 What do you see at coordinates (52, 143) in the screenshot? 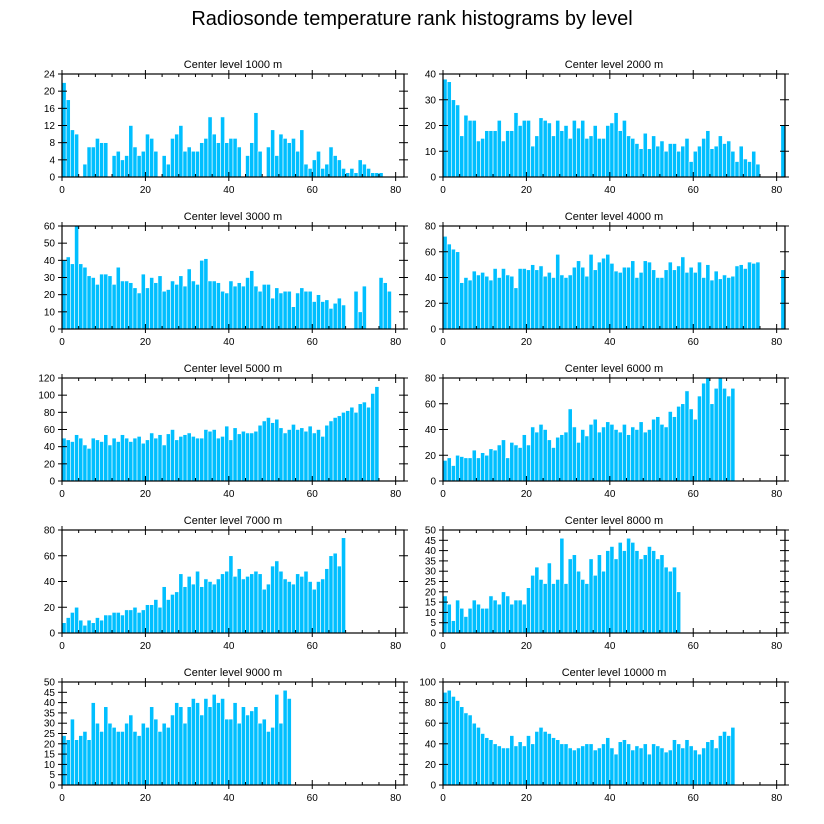
I see `y-tick-label: 8` at bounding box center [52, 143].